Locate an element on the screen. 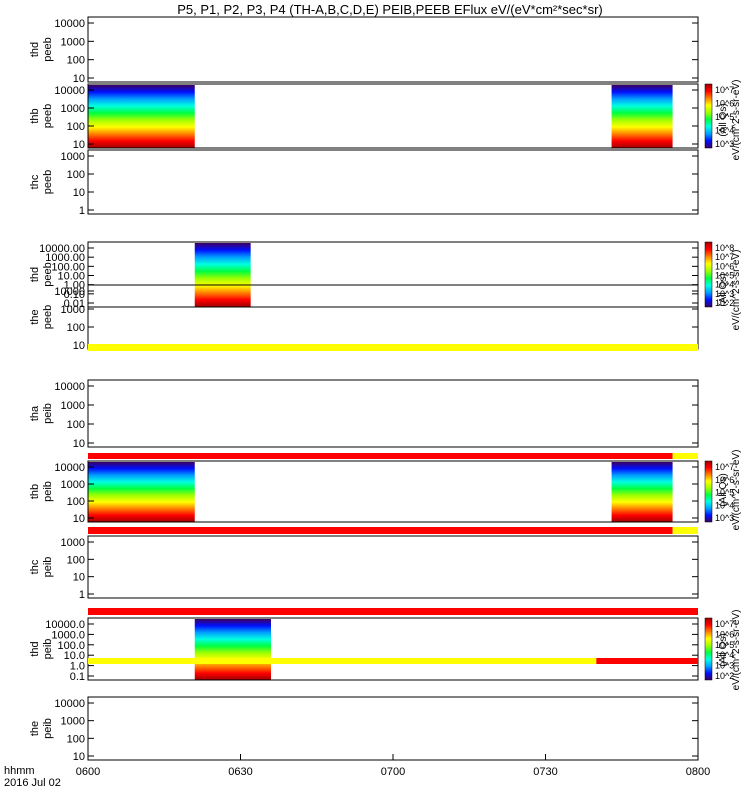  x-tick-label: 0600 is located at coordinates (88, 772).